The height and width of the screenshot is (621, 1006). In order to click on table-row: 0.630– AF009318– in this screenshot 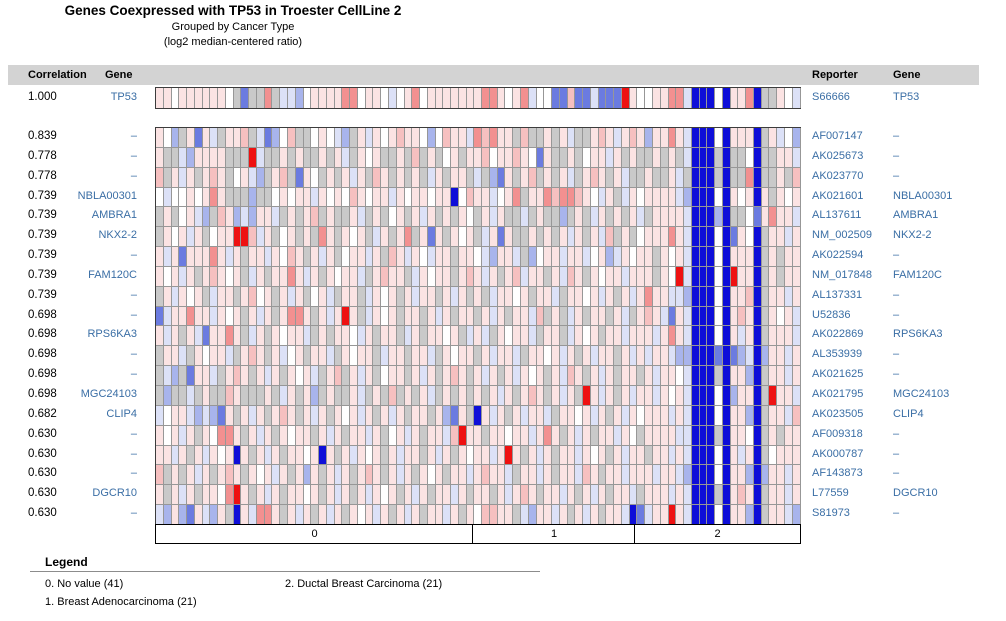, I will do `click(503, 435)`.